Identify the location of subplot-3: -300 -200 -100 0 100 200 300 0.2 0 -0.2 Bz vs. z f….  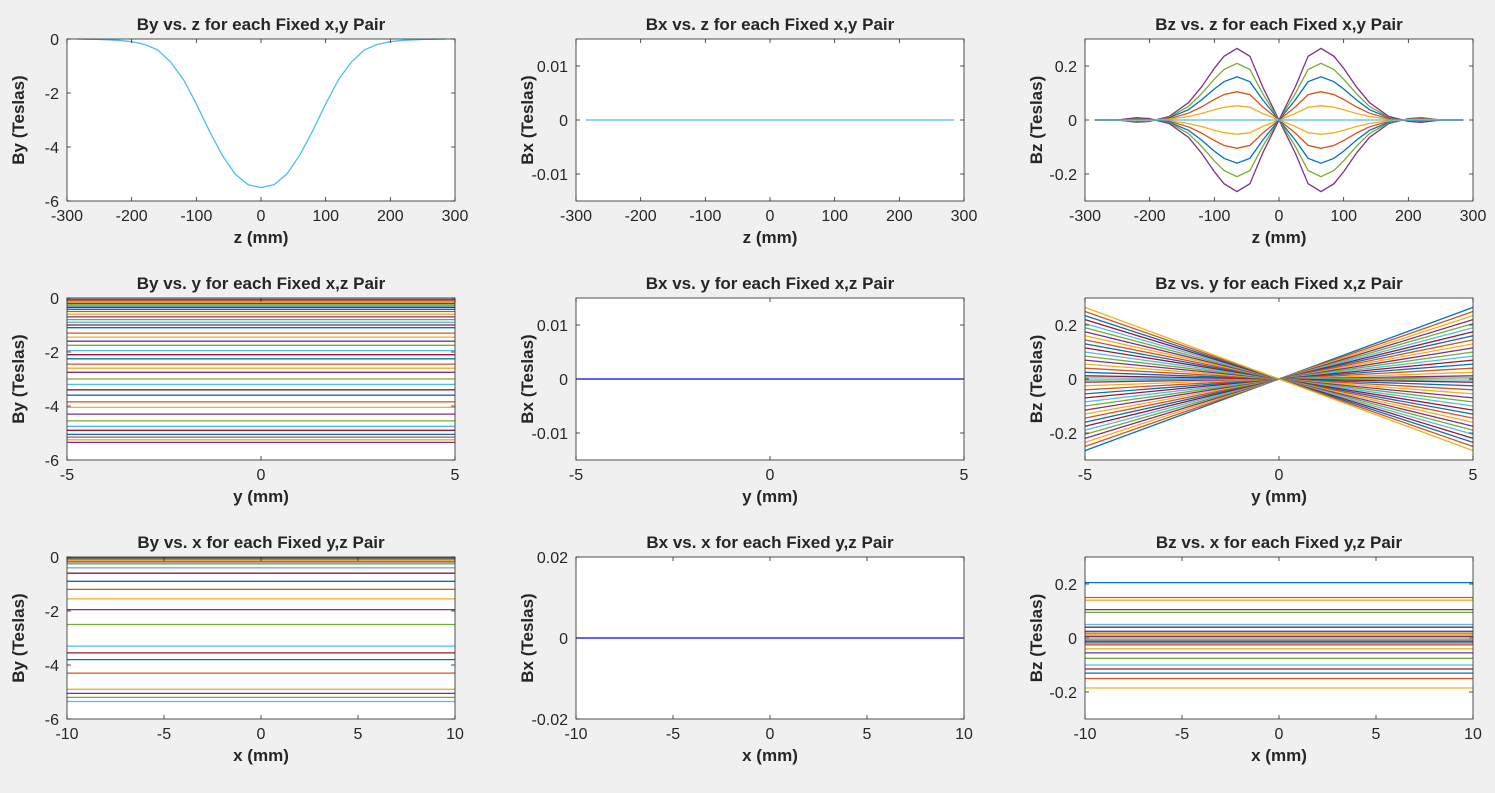
(1256, 131).